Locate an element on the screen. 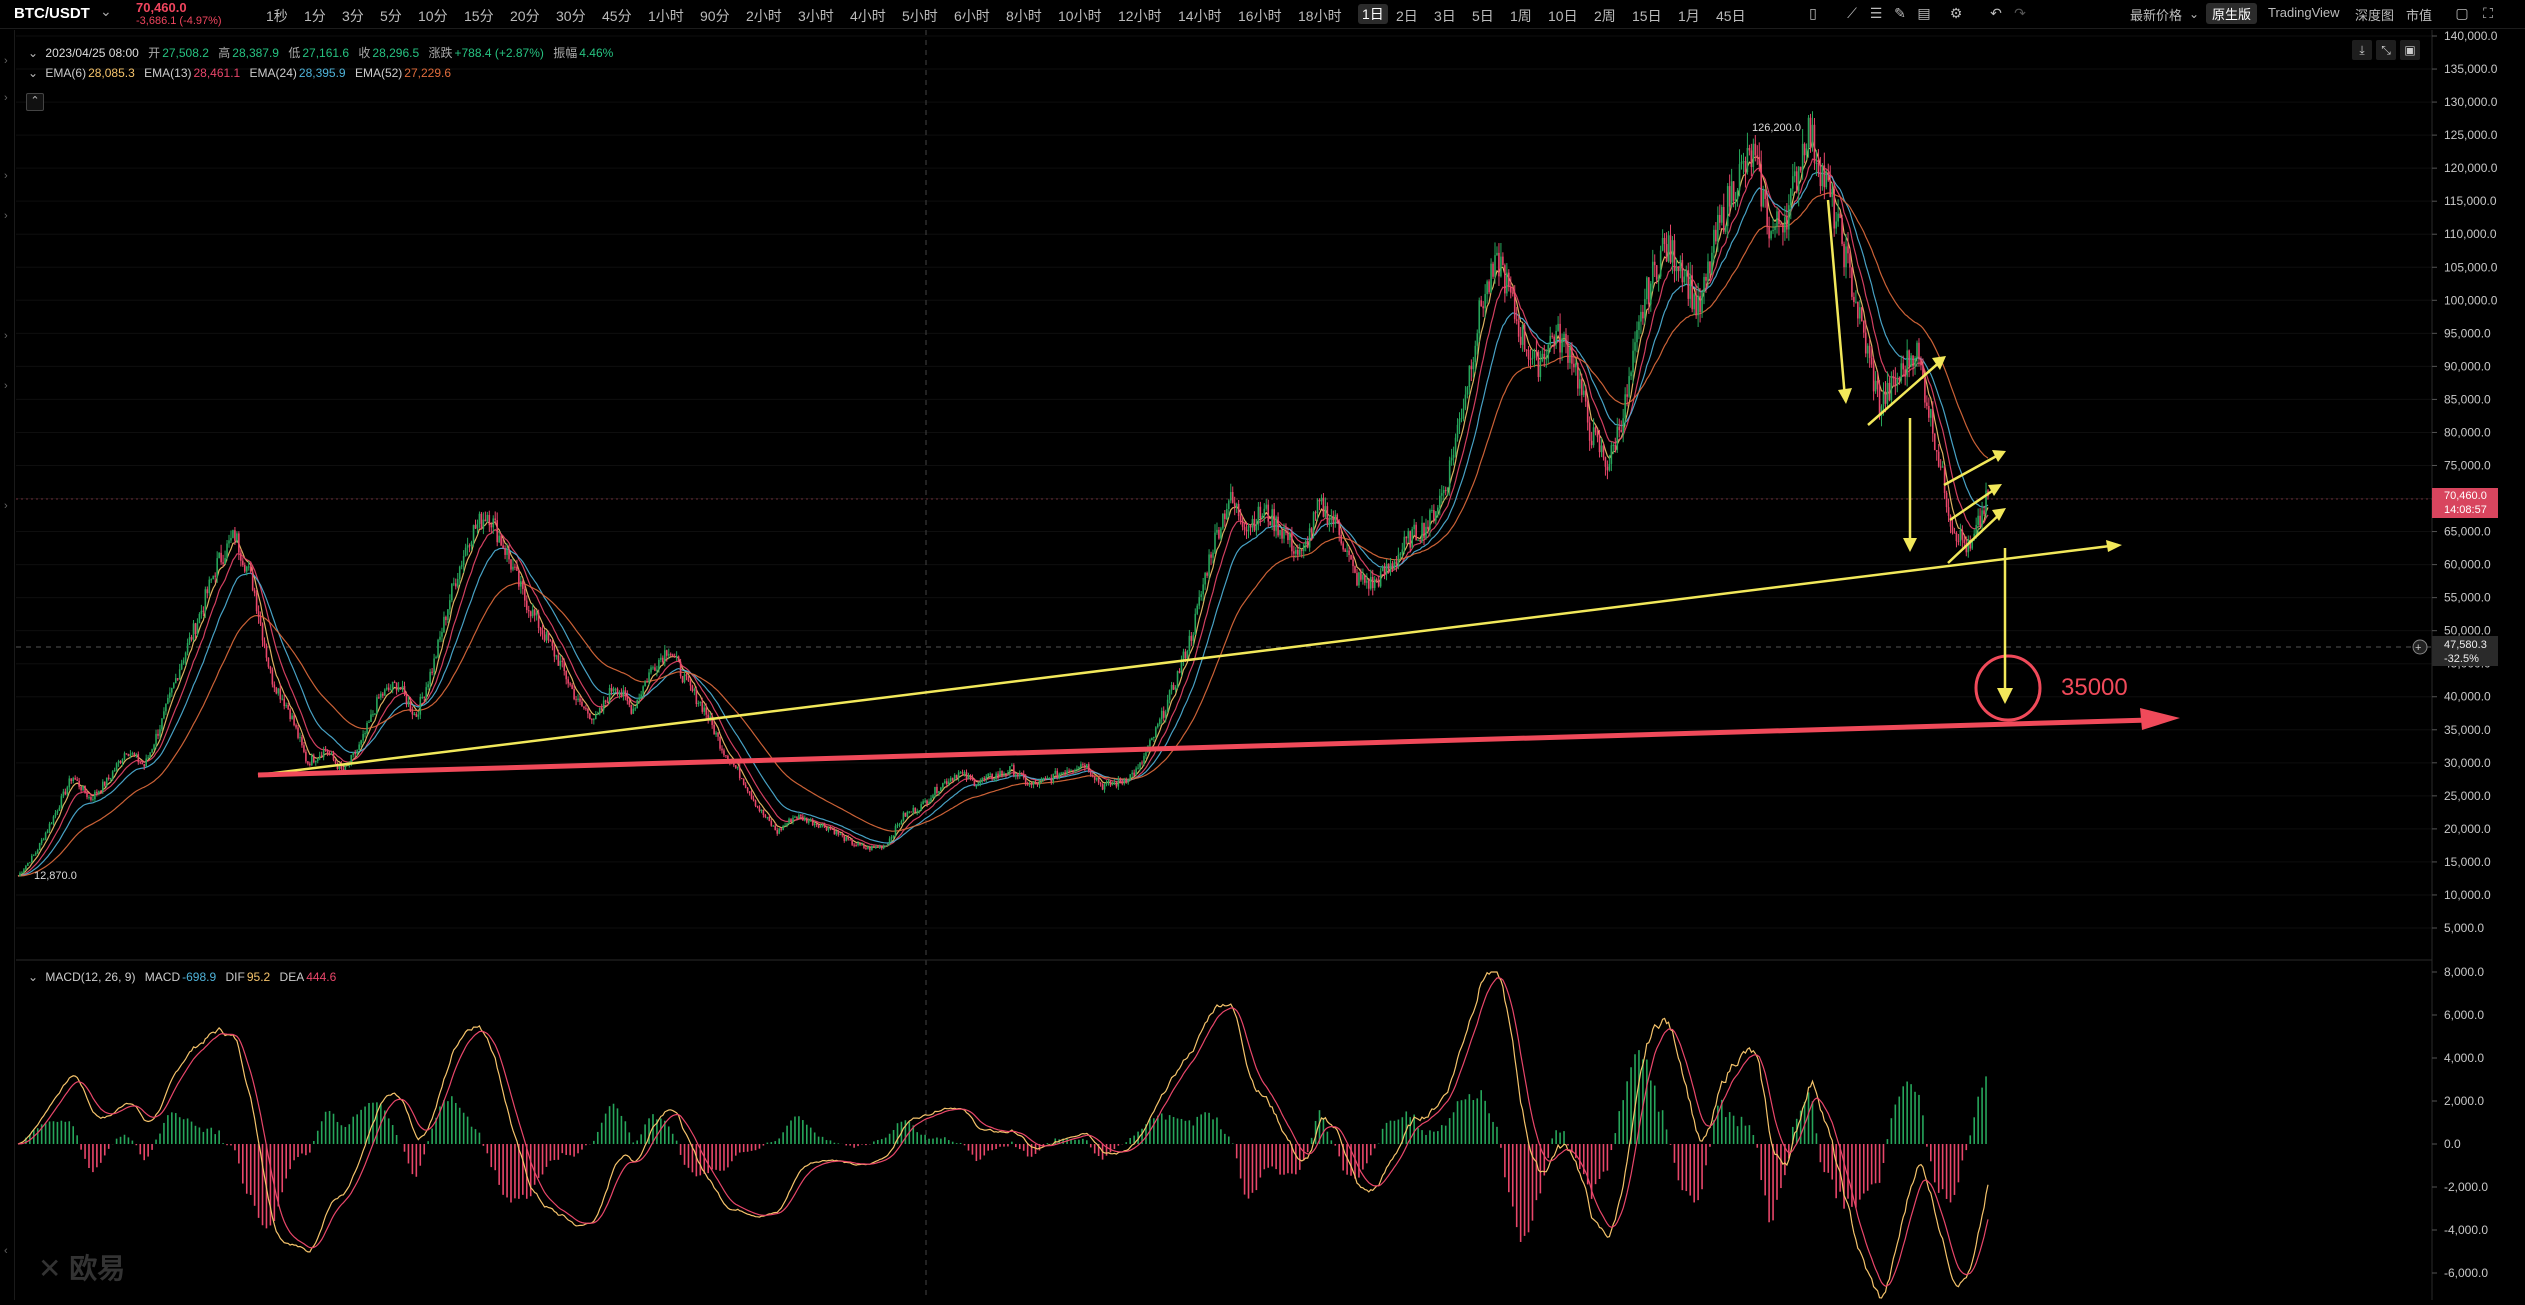 The width and height of the screenshot is (2525, 1305). tab-market-cap: 市值 is located at coordinates (2419, 15).